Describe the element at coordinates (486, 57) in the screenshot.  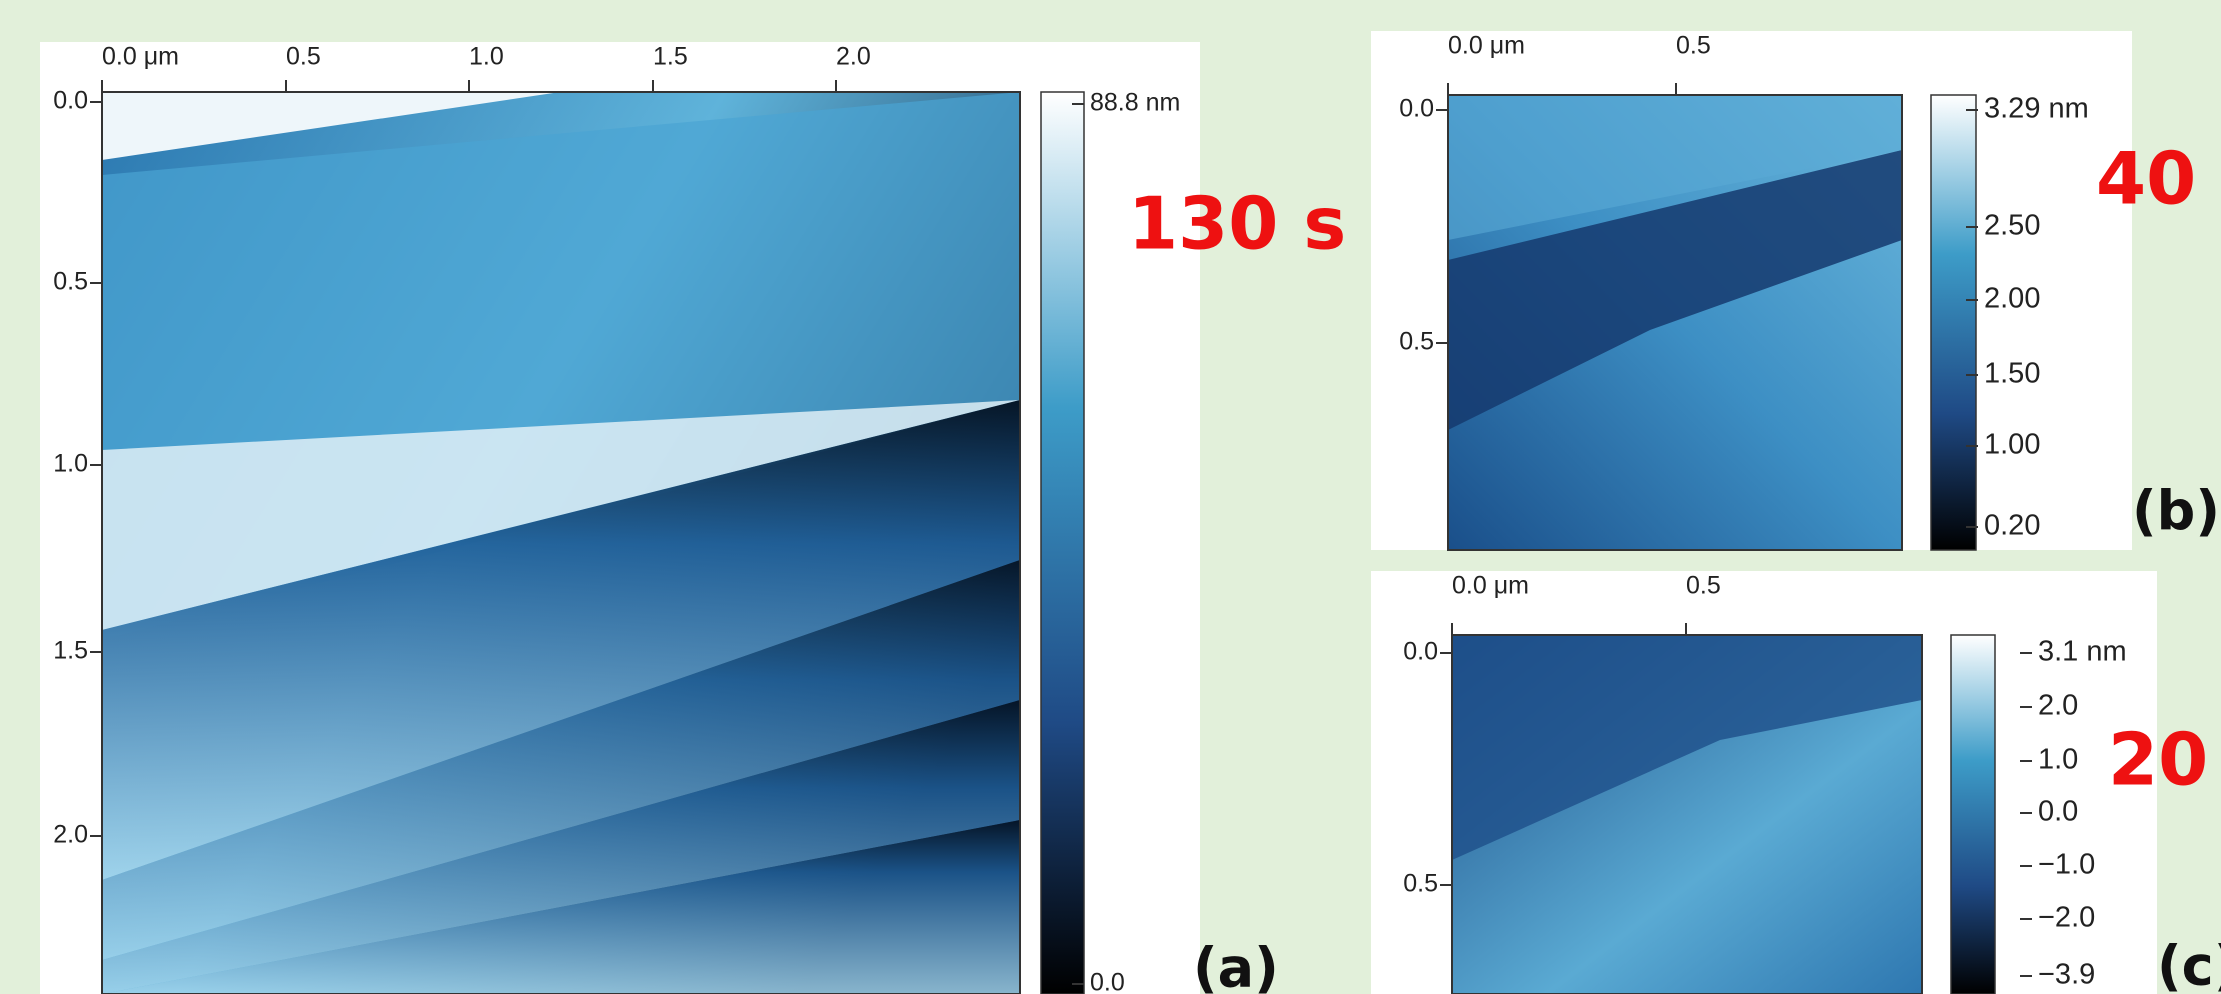
I see `x-tick-label: 1.0` at that location.